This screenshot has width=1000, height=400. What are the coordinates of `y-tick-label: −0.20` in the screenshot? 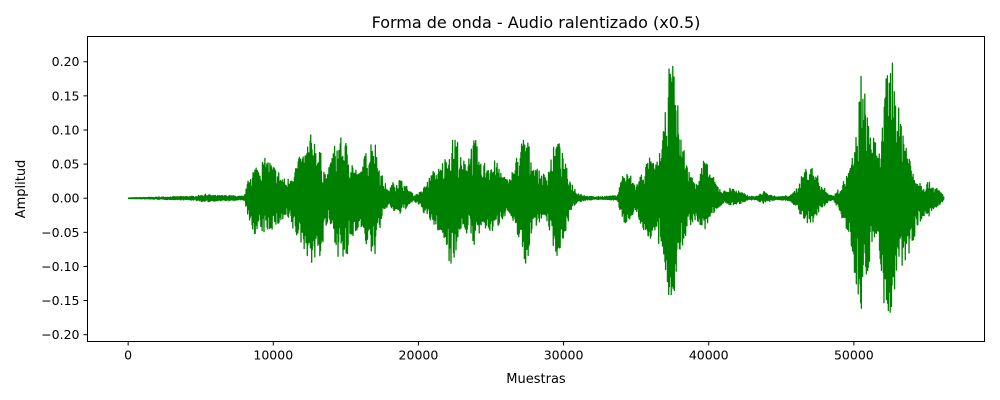 It's located at (60, 334).